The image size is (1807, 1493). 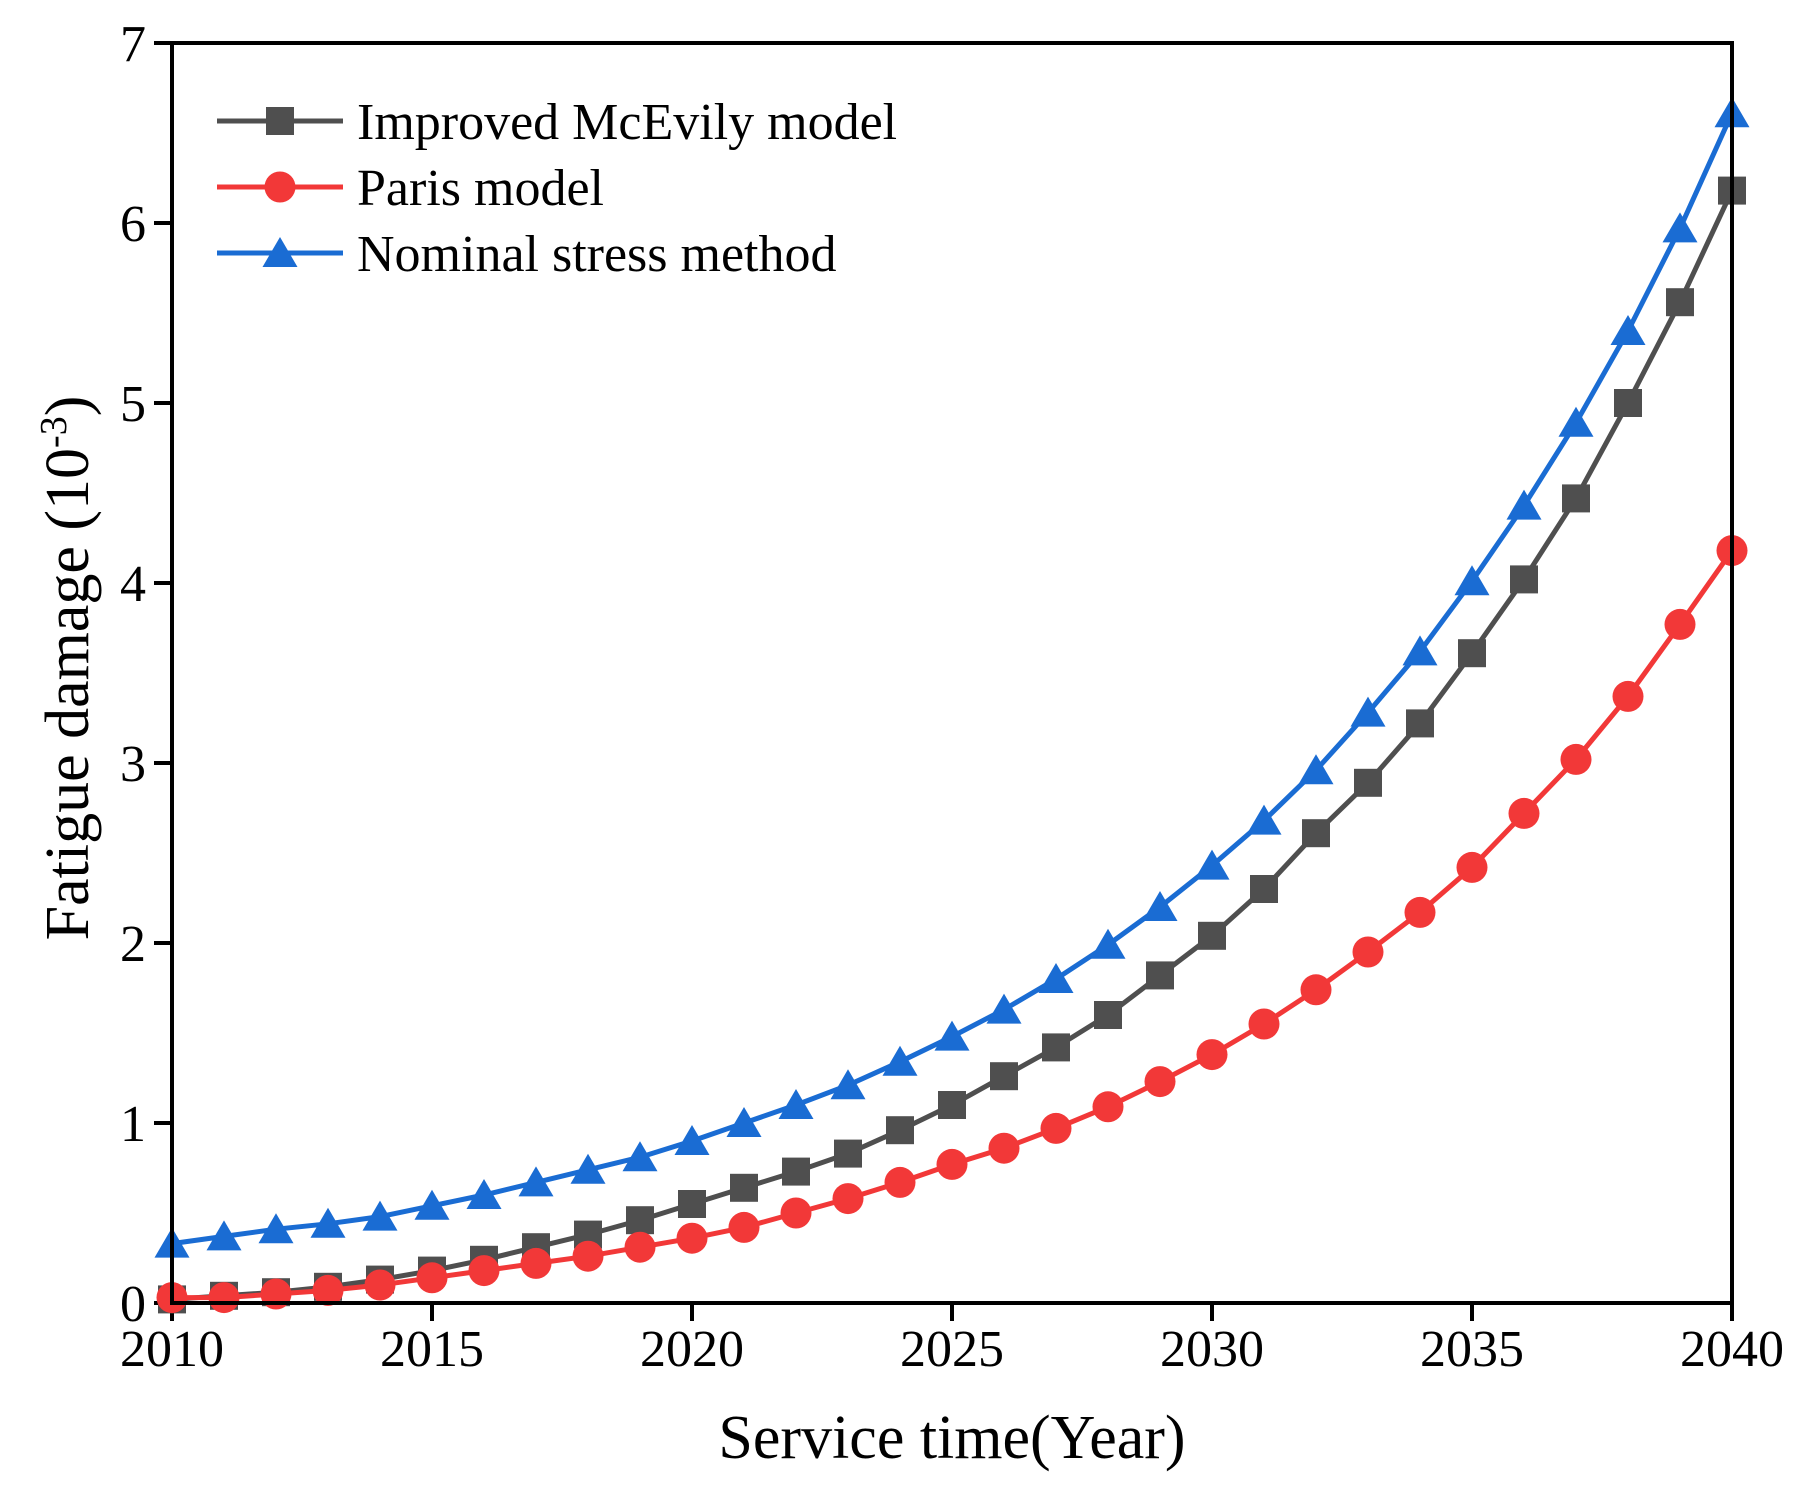 I want to click on x-tick-label: 2040, so click(x=1732, y=1349).